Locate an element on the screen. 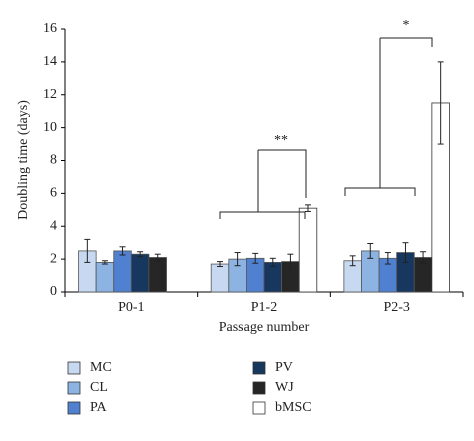 The image size is (474, 441). x-tick-label: P0-1 is located at coordinates (131, 307).